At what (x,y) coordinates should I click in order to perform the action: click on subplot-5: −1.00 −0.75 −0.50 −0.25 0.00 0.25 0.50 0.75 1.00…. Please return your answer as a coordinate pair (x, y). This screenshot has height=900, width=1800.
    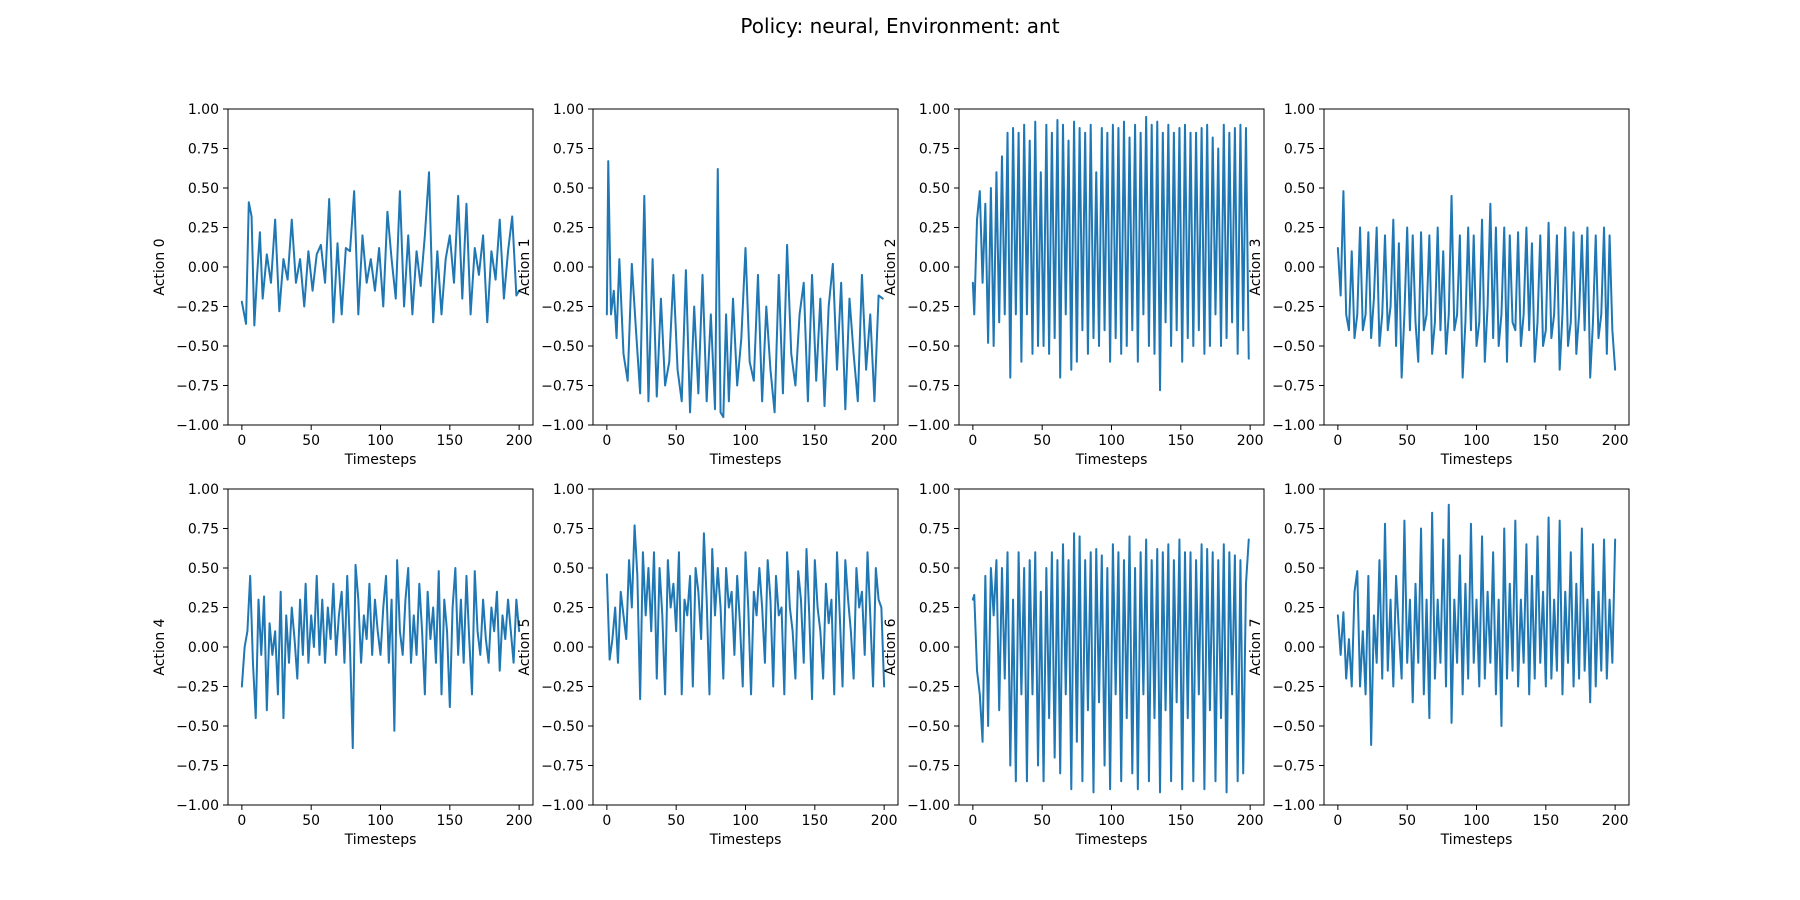
    Looking at the image, I should click on (708, 665).